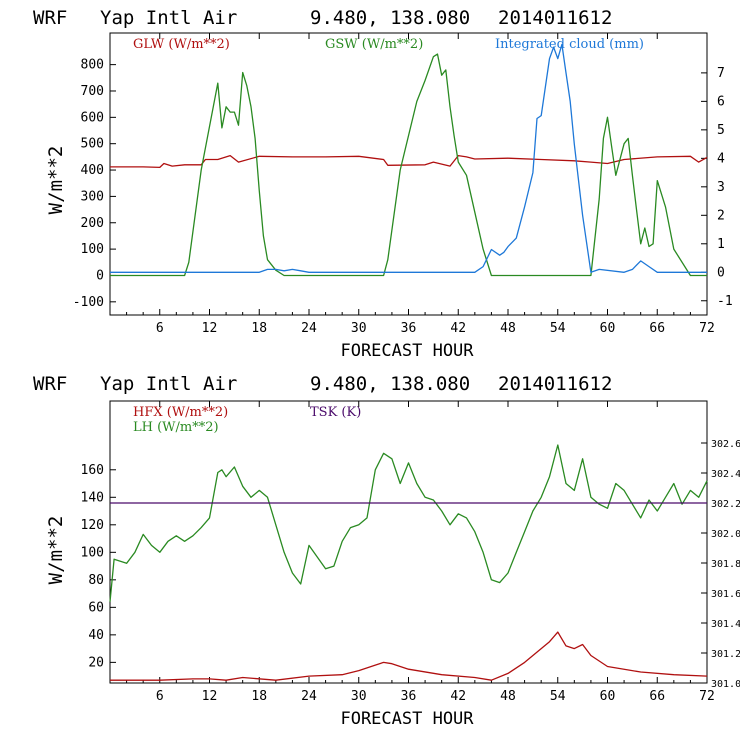  I want to click on y2-tick-label: 6, so click(721, 101).